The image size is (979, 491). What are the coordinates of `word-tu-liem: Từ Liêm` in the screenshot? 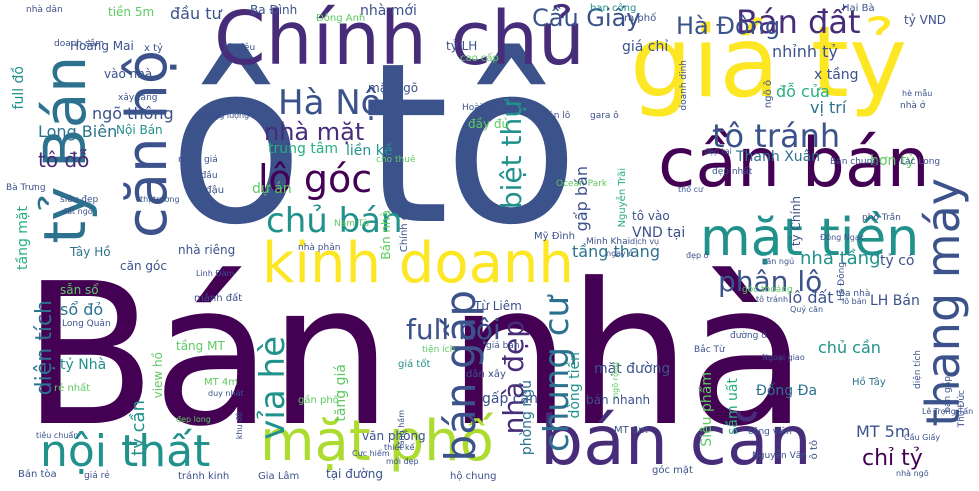 It's located at (498, 306).